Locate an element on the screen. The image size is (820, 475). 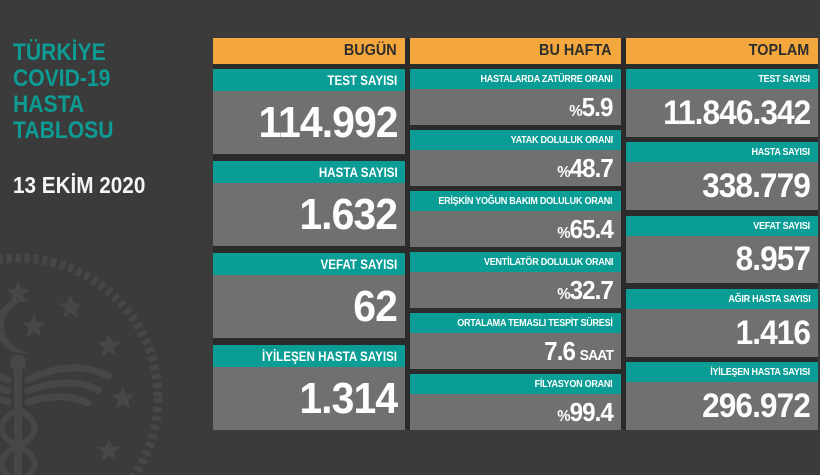
stat-card-filyasyon-orani: FİLYASYON ORANI %99.4 is located at coordinates (515, 402).